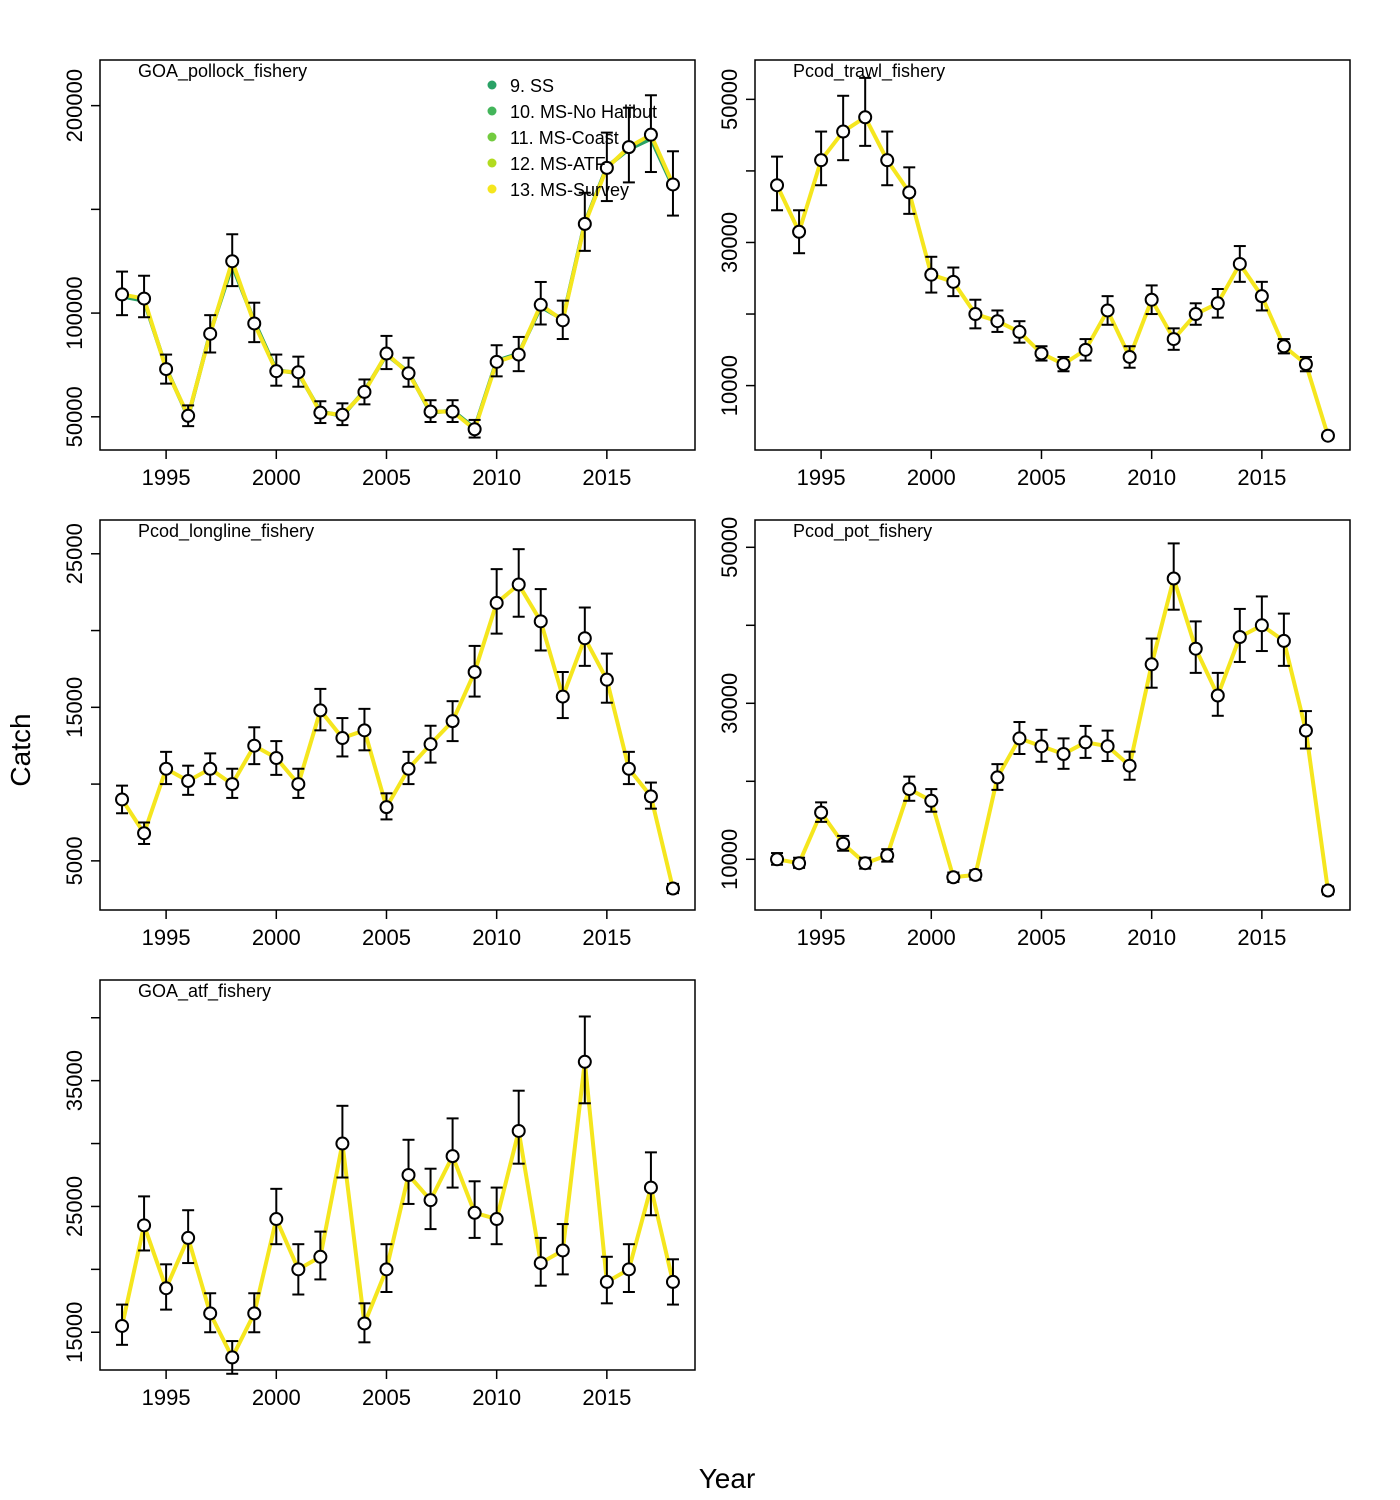 The width and height of the screenshot is (1400, 1500). I want to click on y-tick-label: 10000, so click(729, 385).